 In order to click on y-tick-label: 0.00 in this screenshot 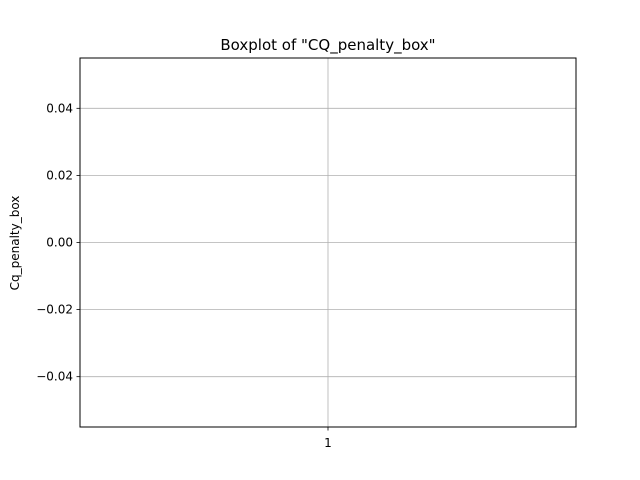, I will do `click(59, 243)`.